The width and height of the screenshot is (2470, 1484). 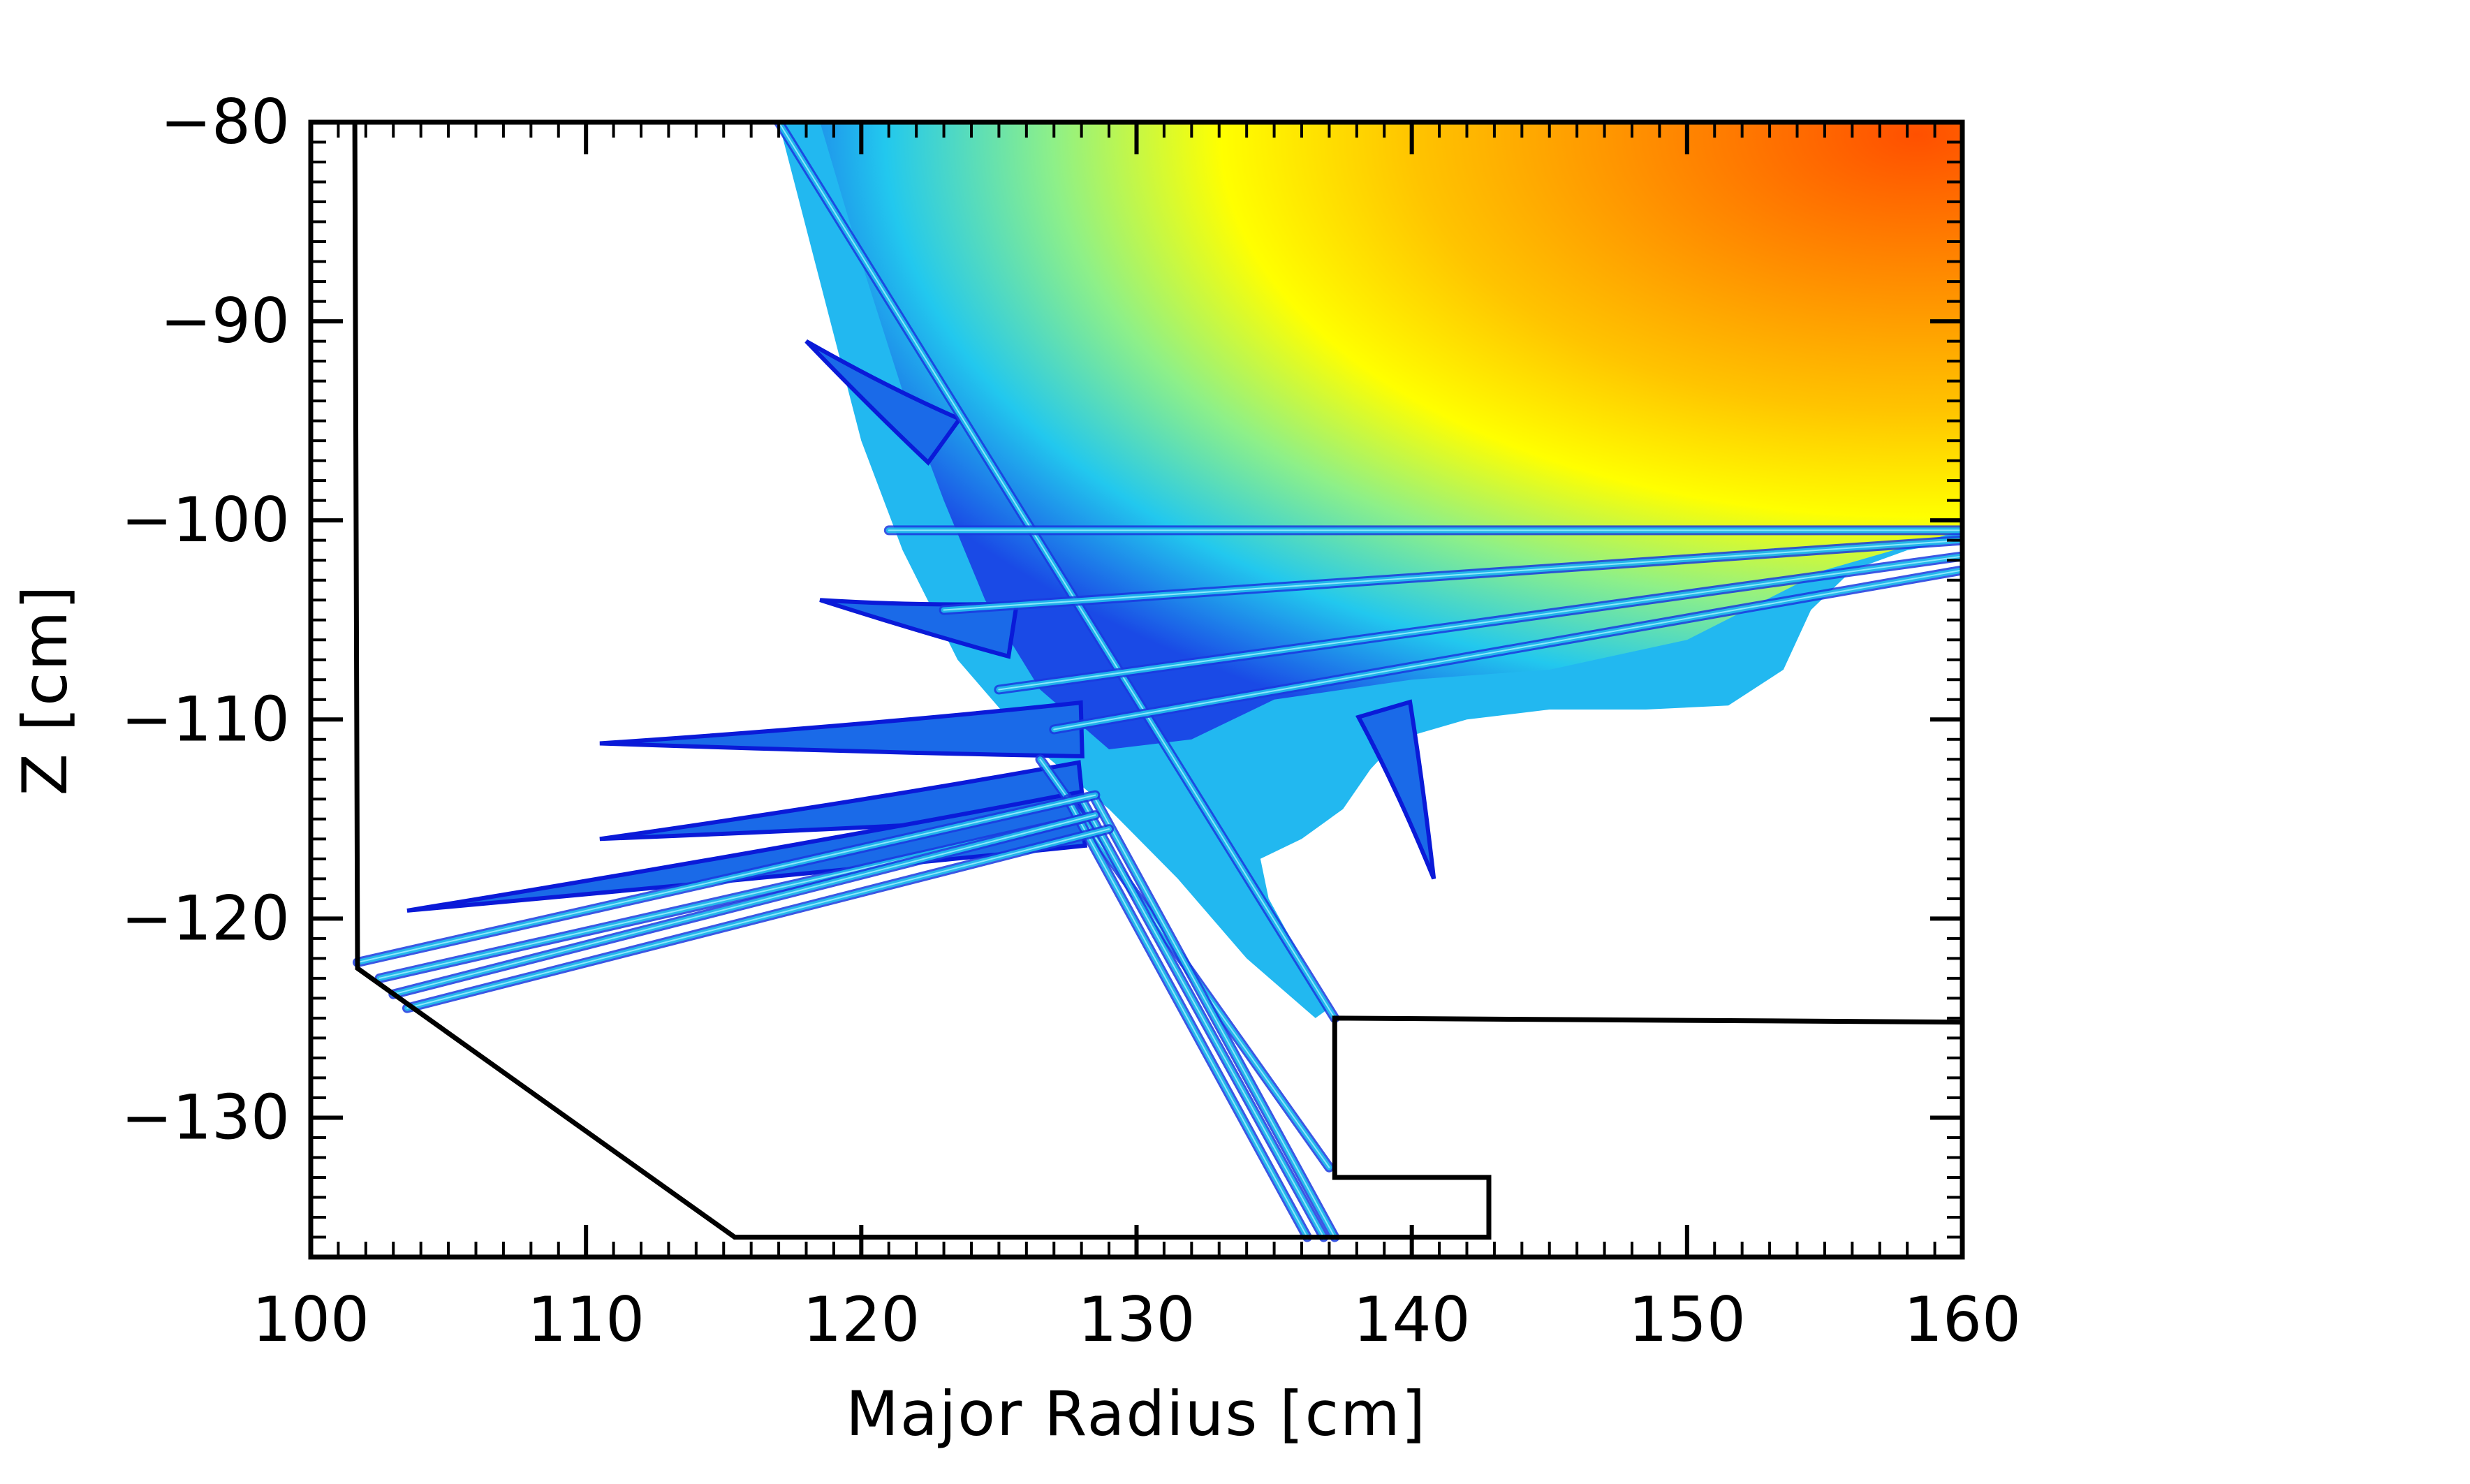 I want to click on y-tick-label: −80, so click(x=225, y=122).